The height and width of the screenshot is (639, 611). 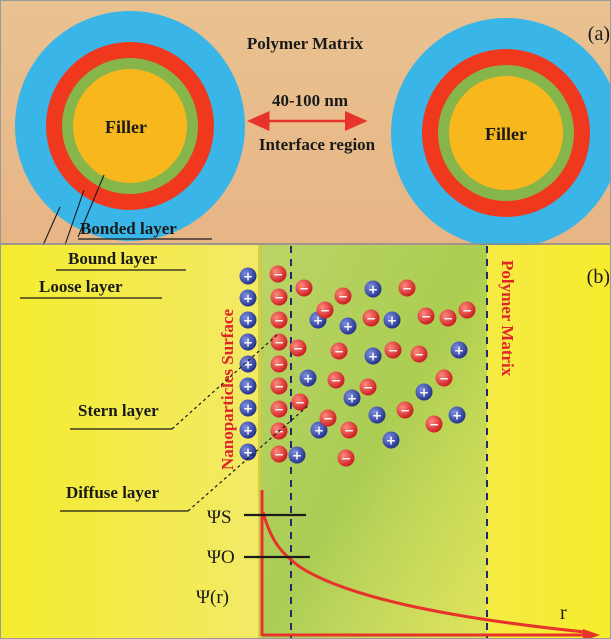 What do you see at coordinates (599, 34) in the screenshot?
I see `panel-a-label: (a)` at bounding box center [599, 34].